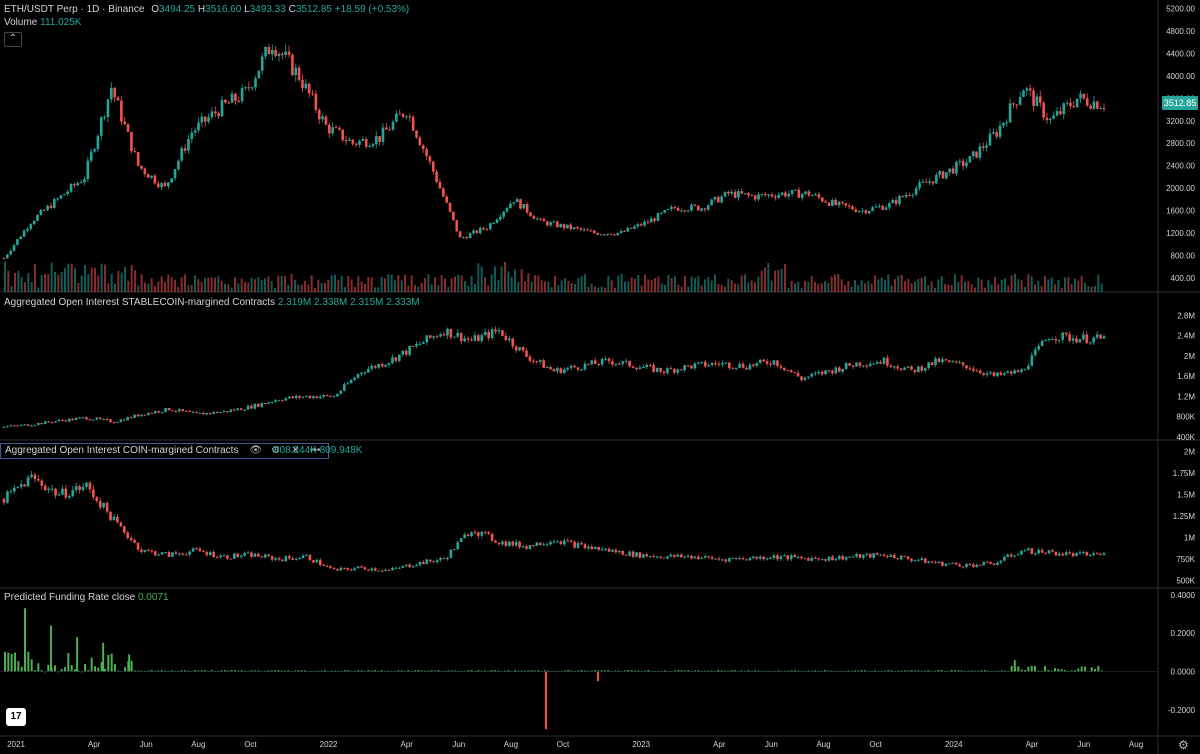  Describe the element at coordinates (77, 654) in the screenshot. I see `funding-spike` at that location.